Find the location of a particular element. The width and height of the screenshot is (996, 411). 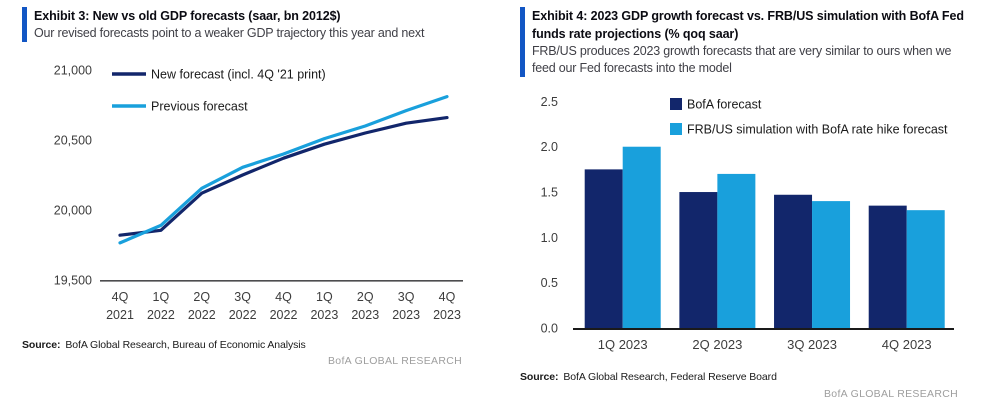

series-line-new-forecast is located at coordinates (283, 176).